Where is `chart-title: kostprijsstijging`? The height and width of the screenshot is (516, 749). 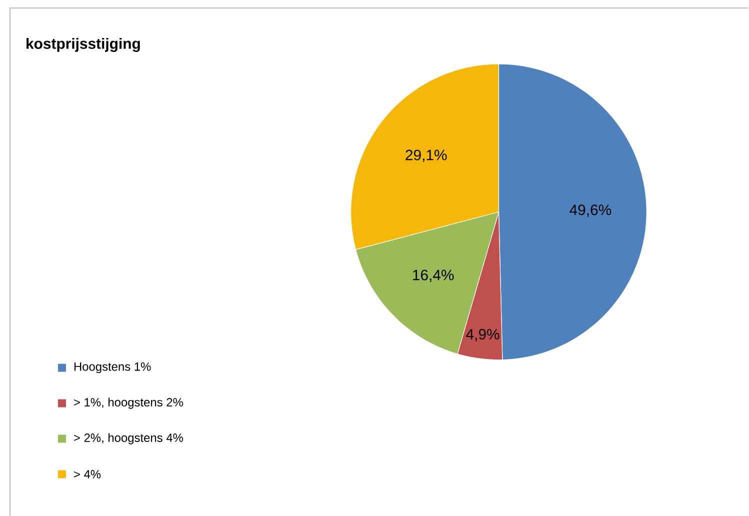 chart-title: kostprijsstijging is located at coordinates (83, 45).